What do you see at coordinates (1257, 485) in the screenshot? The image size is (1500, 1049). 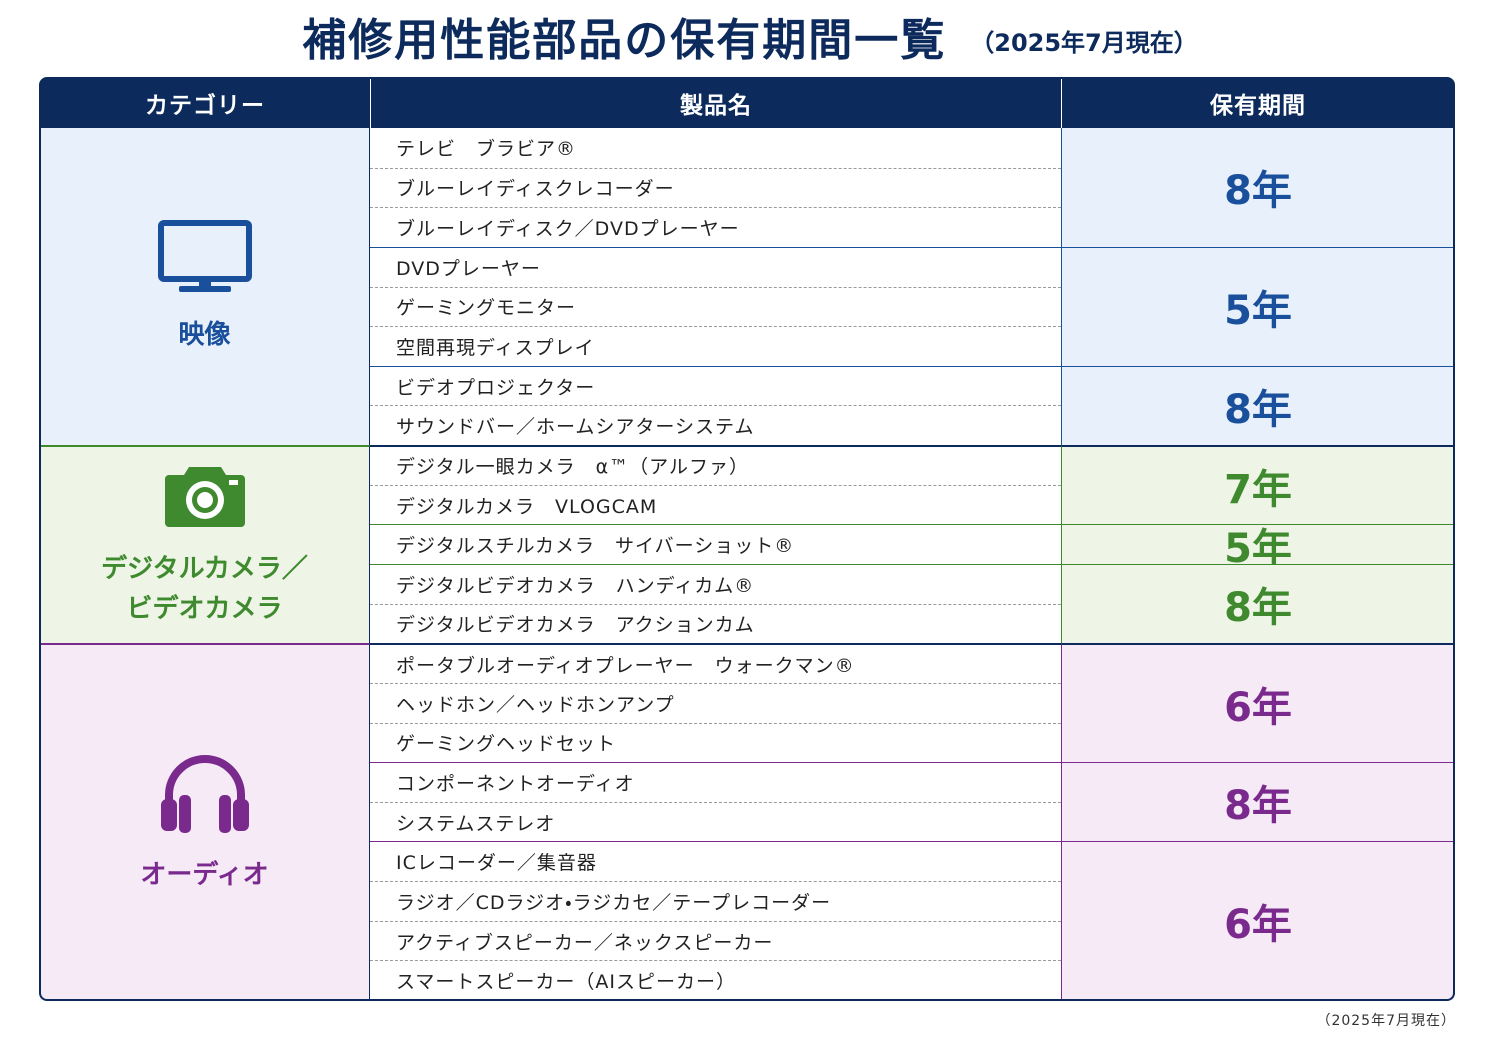 I see `period-cell: 7年` at bounding box center [1257, 485].